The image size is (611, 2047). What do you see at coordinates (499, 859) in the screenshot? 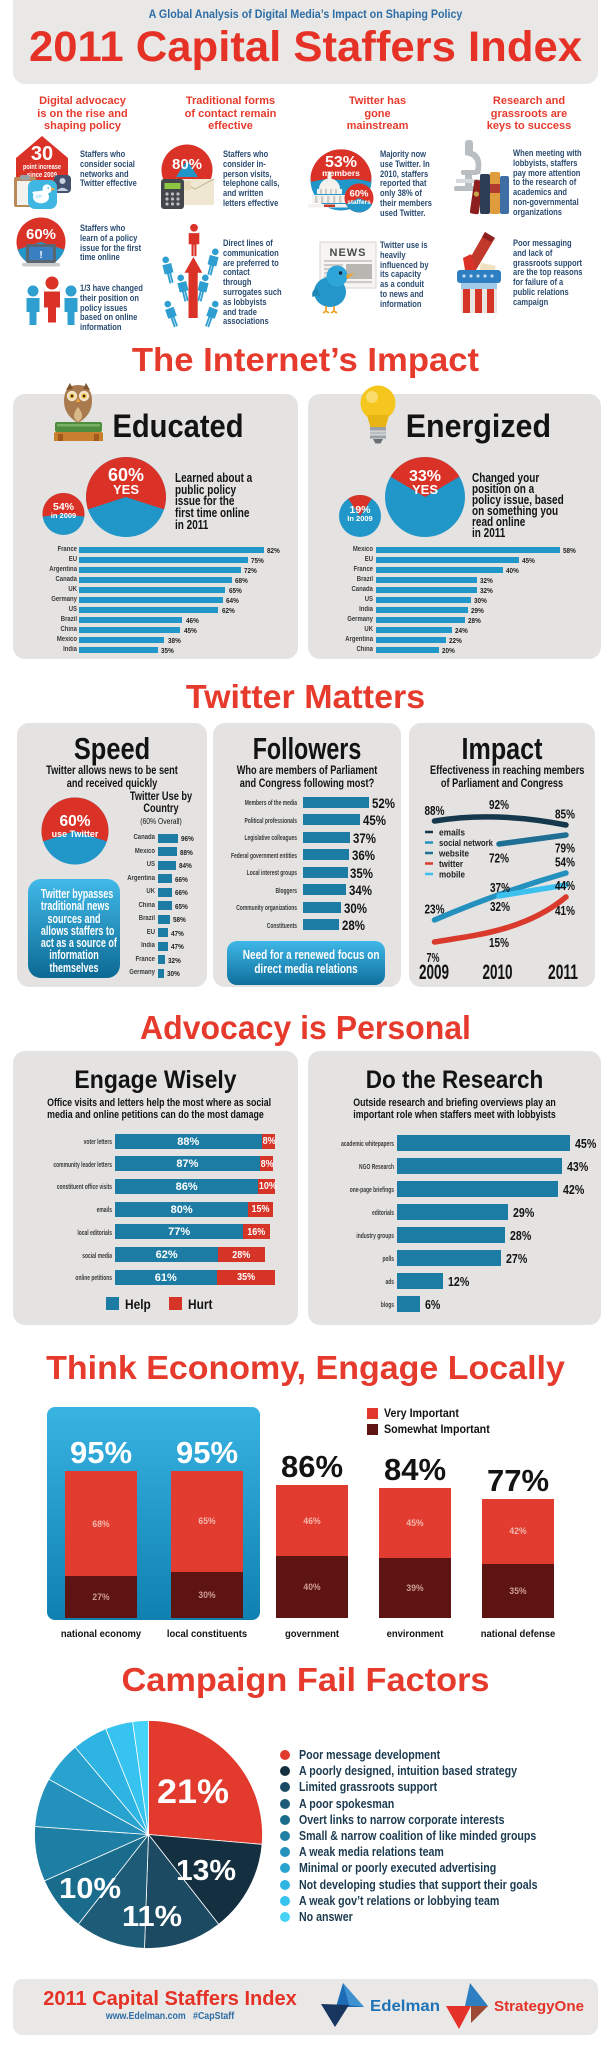
I see `svg-text: 72%` at bounding box center [499, 859].